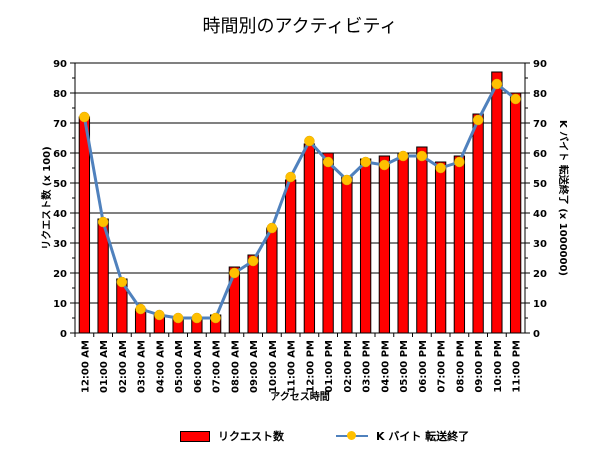 The image size is (600, 450). What do you see at coordinates (273, 366) in the screenshot?
I see `x-tick-label: 10:00 AM` at bounding box center [273, 366].